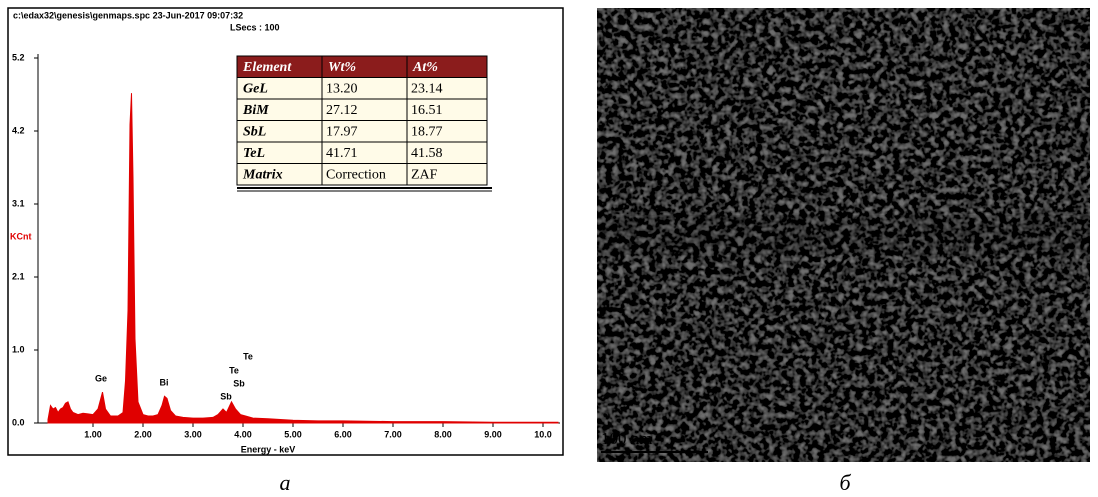 The width and height of the screenshot is (1098, 497). I want to click on header-text: Wt%, so click(342, 67).